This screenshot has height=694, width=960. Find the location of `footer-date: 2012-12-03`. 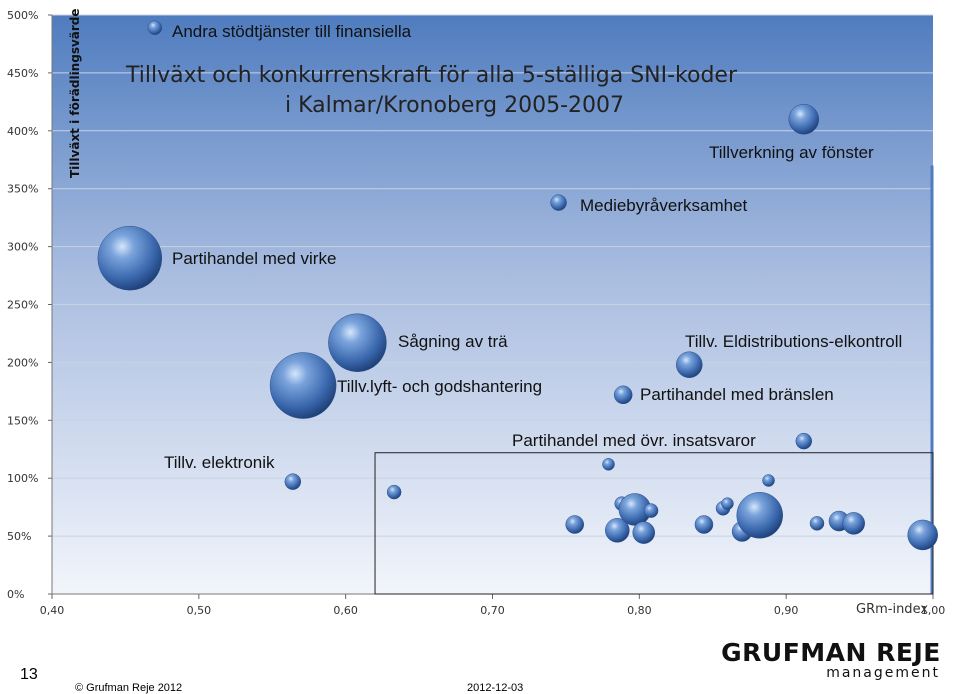

footer-date: 2012-12-03 is located at coordinates (495, 688).